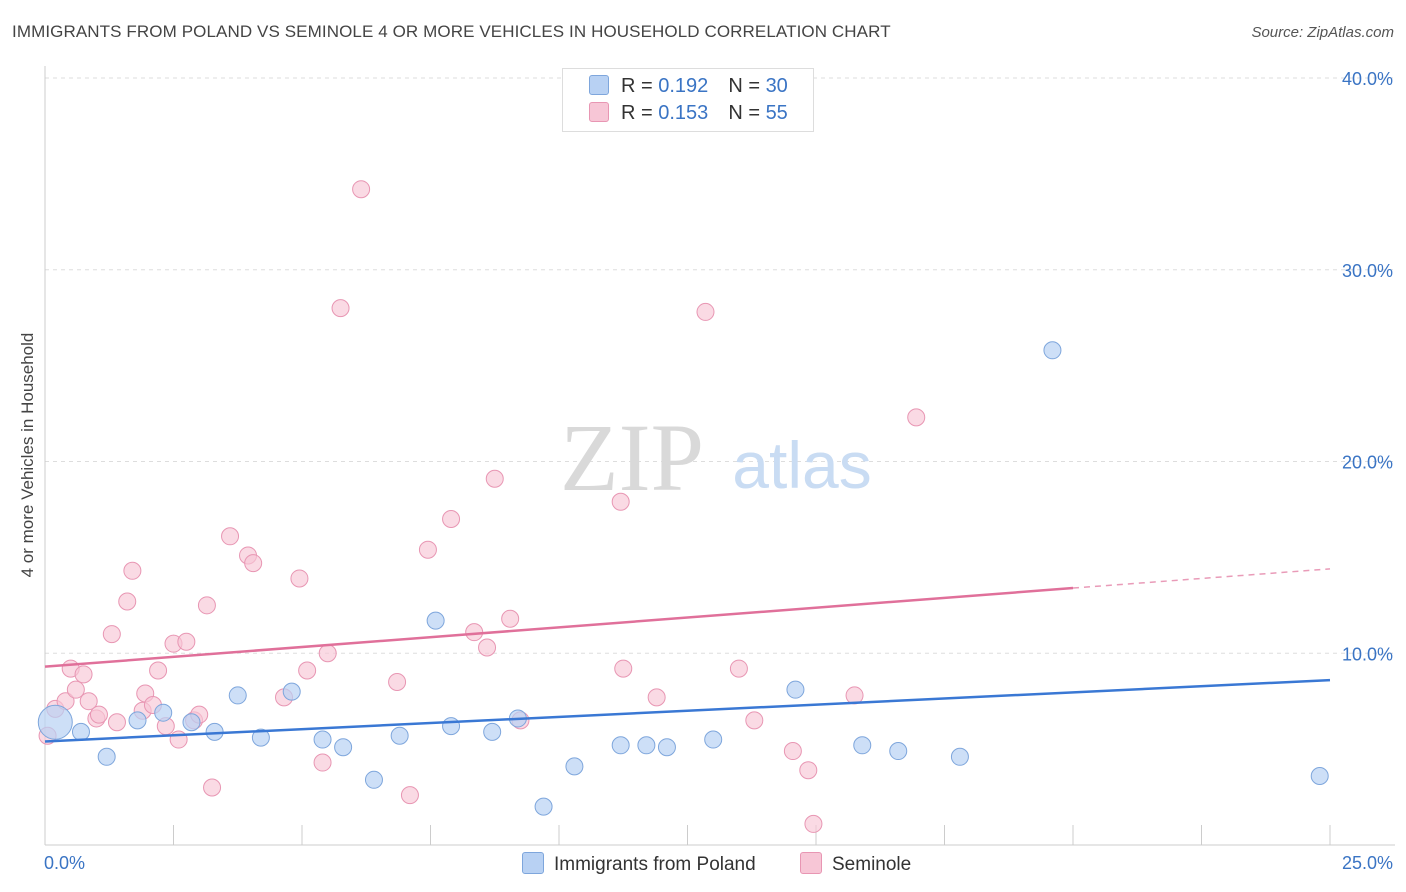 This screenshot has height=892, width=1406. I want to click on x-tick-label-min: 0.0%, so click(64, 863).